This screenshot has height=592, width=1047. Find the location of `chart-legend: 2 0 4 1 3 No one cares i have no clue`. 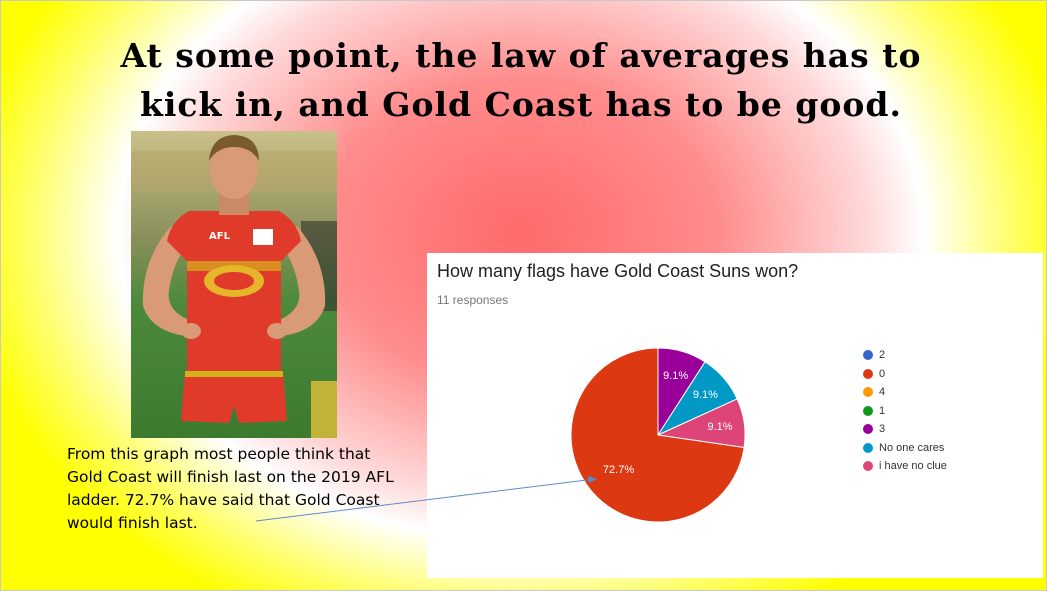

chart-legend: 2 0 4 1 3 No one cares i have no clue is located at coordinates (905, 411).